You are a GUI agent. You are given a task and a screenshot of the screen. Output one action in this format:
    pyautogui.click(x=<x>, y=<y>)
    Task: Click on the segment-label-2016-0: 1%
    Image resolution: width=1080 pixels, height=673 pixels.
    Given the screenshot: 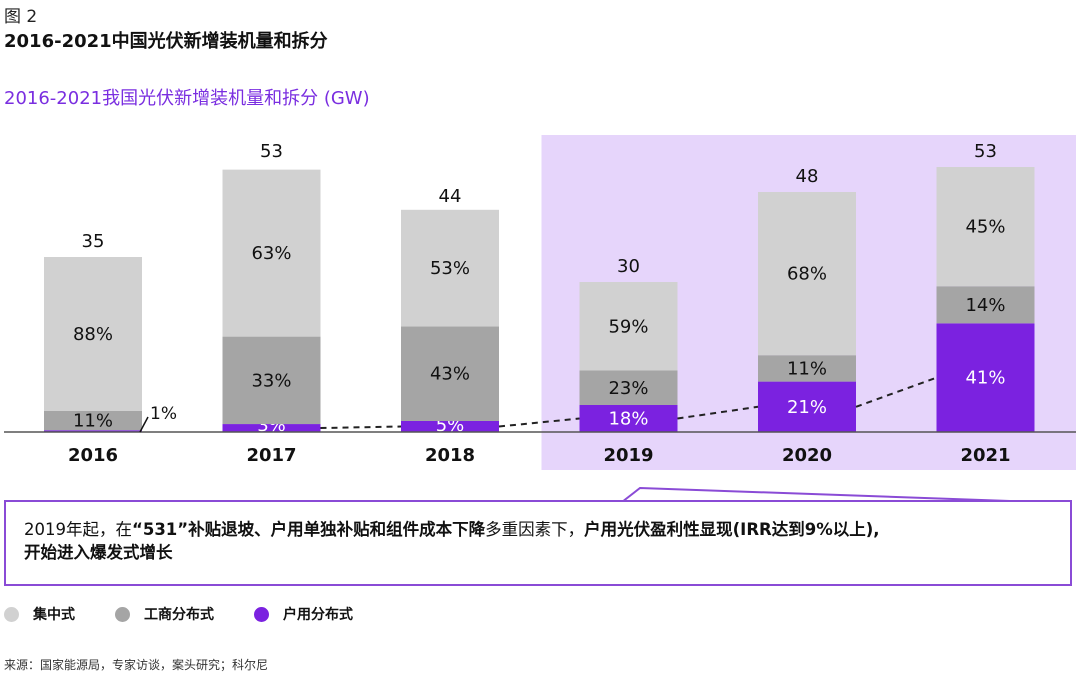 What is the action you would take?
    pyautogui.click(x=163, y=414)
    